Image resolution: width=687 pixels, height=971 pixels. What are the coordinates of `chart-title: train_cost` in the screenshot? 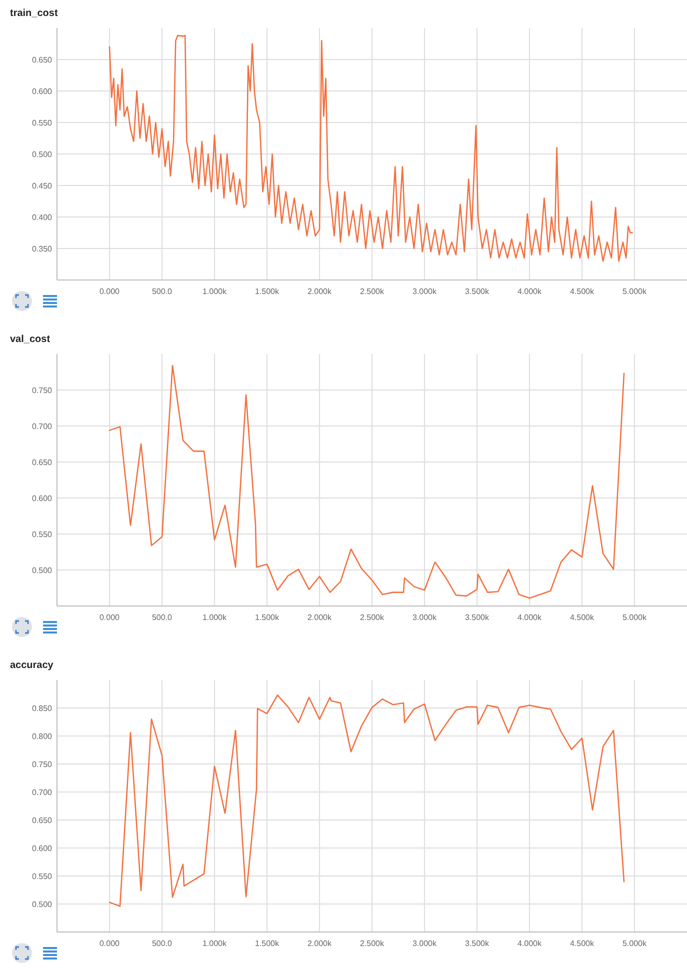 It's located at (34, 13).